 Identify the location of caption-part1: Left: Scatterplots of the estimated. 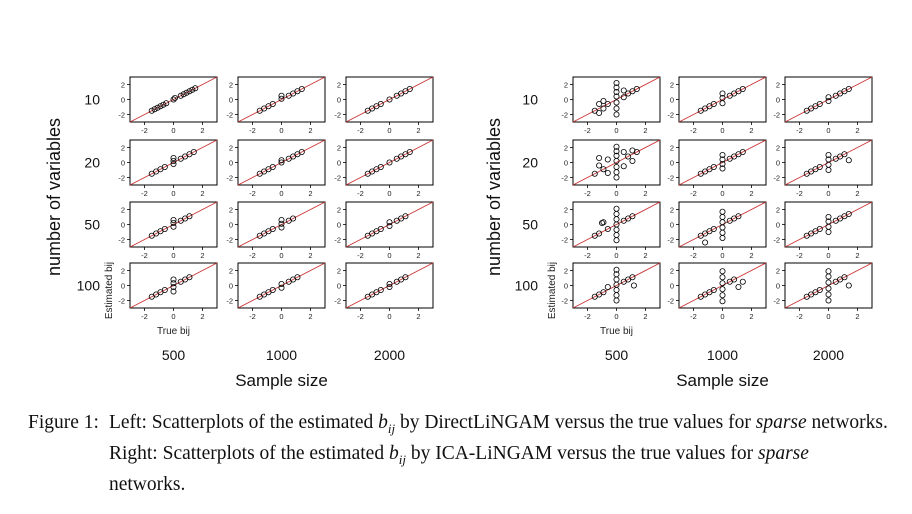
(241, 422).